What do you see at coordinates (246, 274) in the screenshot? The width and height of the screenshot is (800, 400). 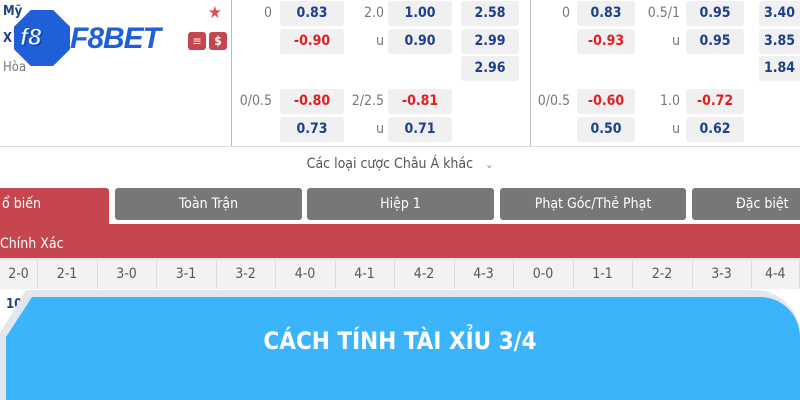 I see `score-column-header: 3-2` at bounding box center [246, 274].